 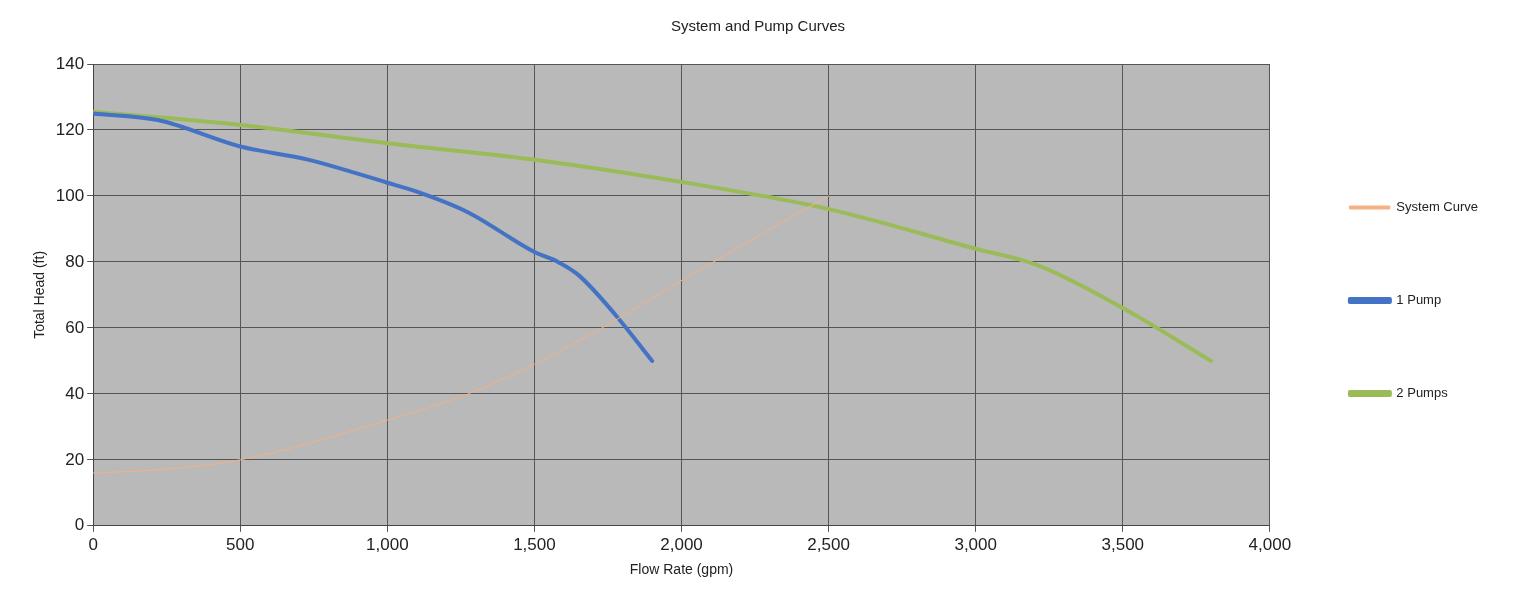 I want to click on x-tick-label: 1,500, so click(x=534, y=544).